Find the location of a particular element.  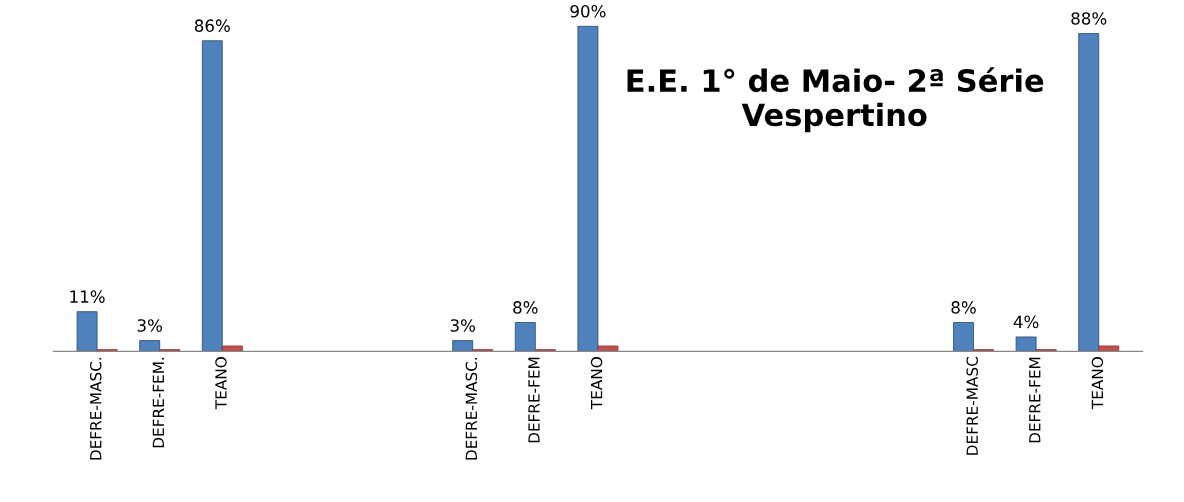

text: E.E. 1° de Maio- 2ª Série Vespertino is located at coordinates (835, 100).